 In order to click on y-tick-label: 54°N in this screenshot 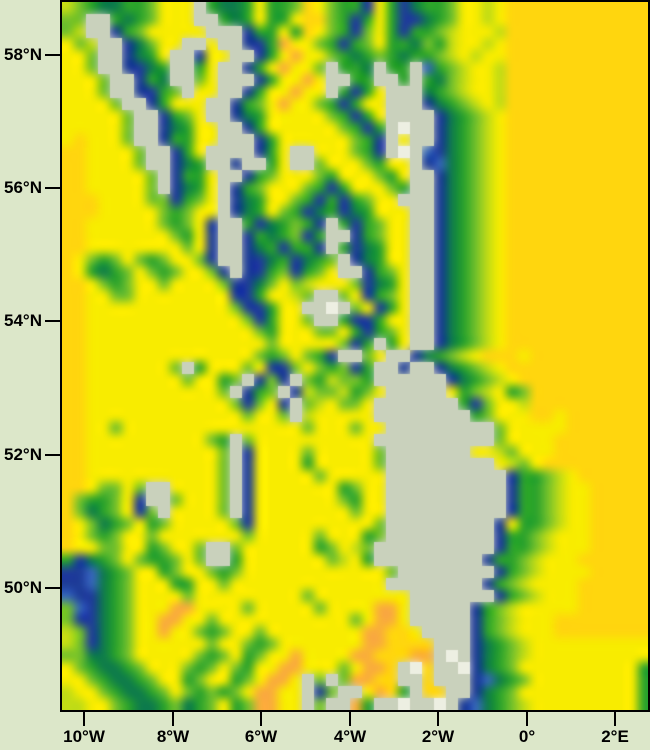, I will do `click(23, 320)`.